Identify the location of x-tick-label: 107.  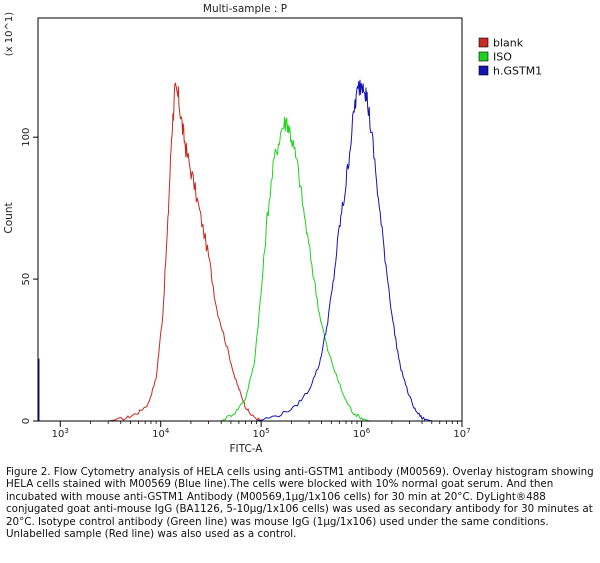
(461, 433).